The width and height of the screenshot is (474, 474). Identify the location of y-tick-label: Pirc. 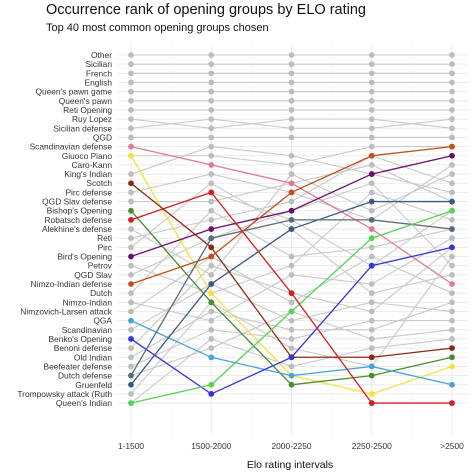
(105, 247).